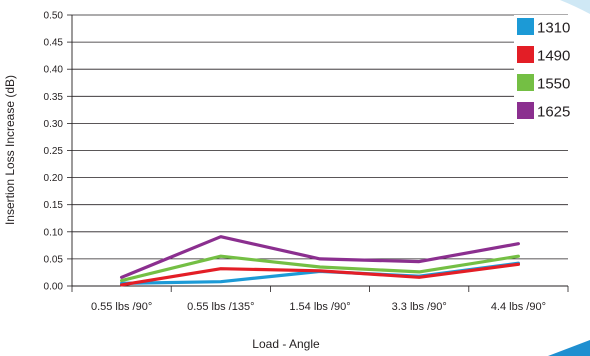 This screenshot has width=590, height=356. I want to click on y-tick-label: 0.40, so click(54, 70).